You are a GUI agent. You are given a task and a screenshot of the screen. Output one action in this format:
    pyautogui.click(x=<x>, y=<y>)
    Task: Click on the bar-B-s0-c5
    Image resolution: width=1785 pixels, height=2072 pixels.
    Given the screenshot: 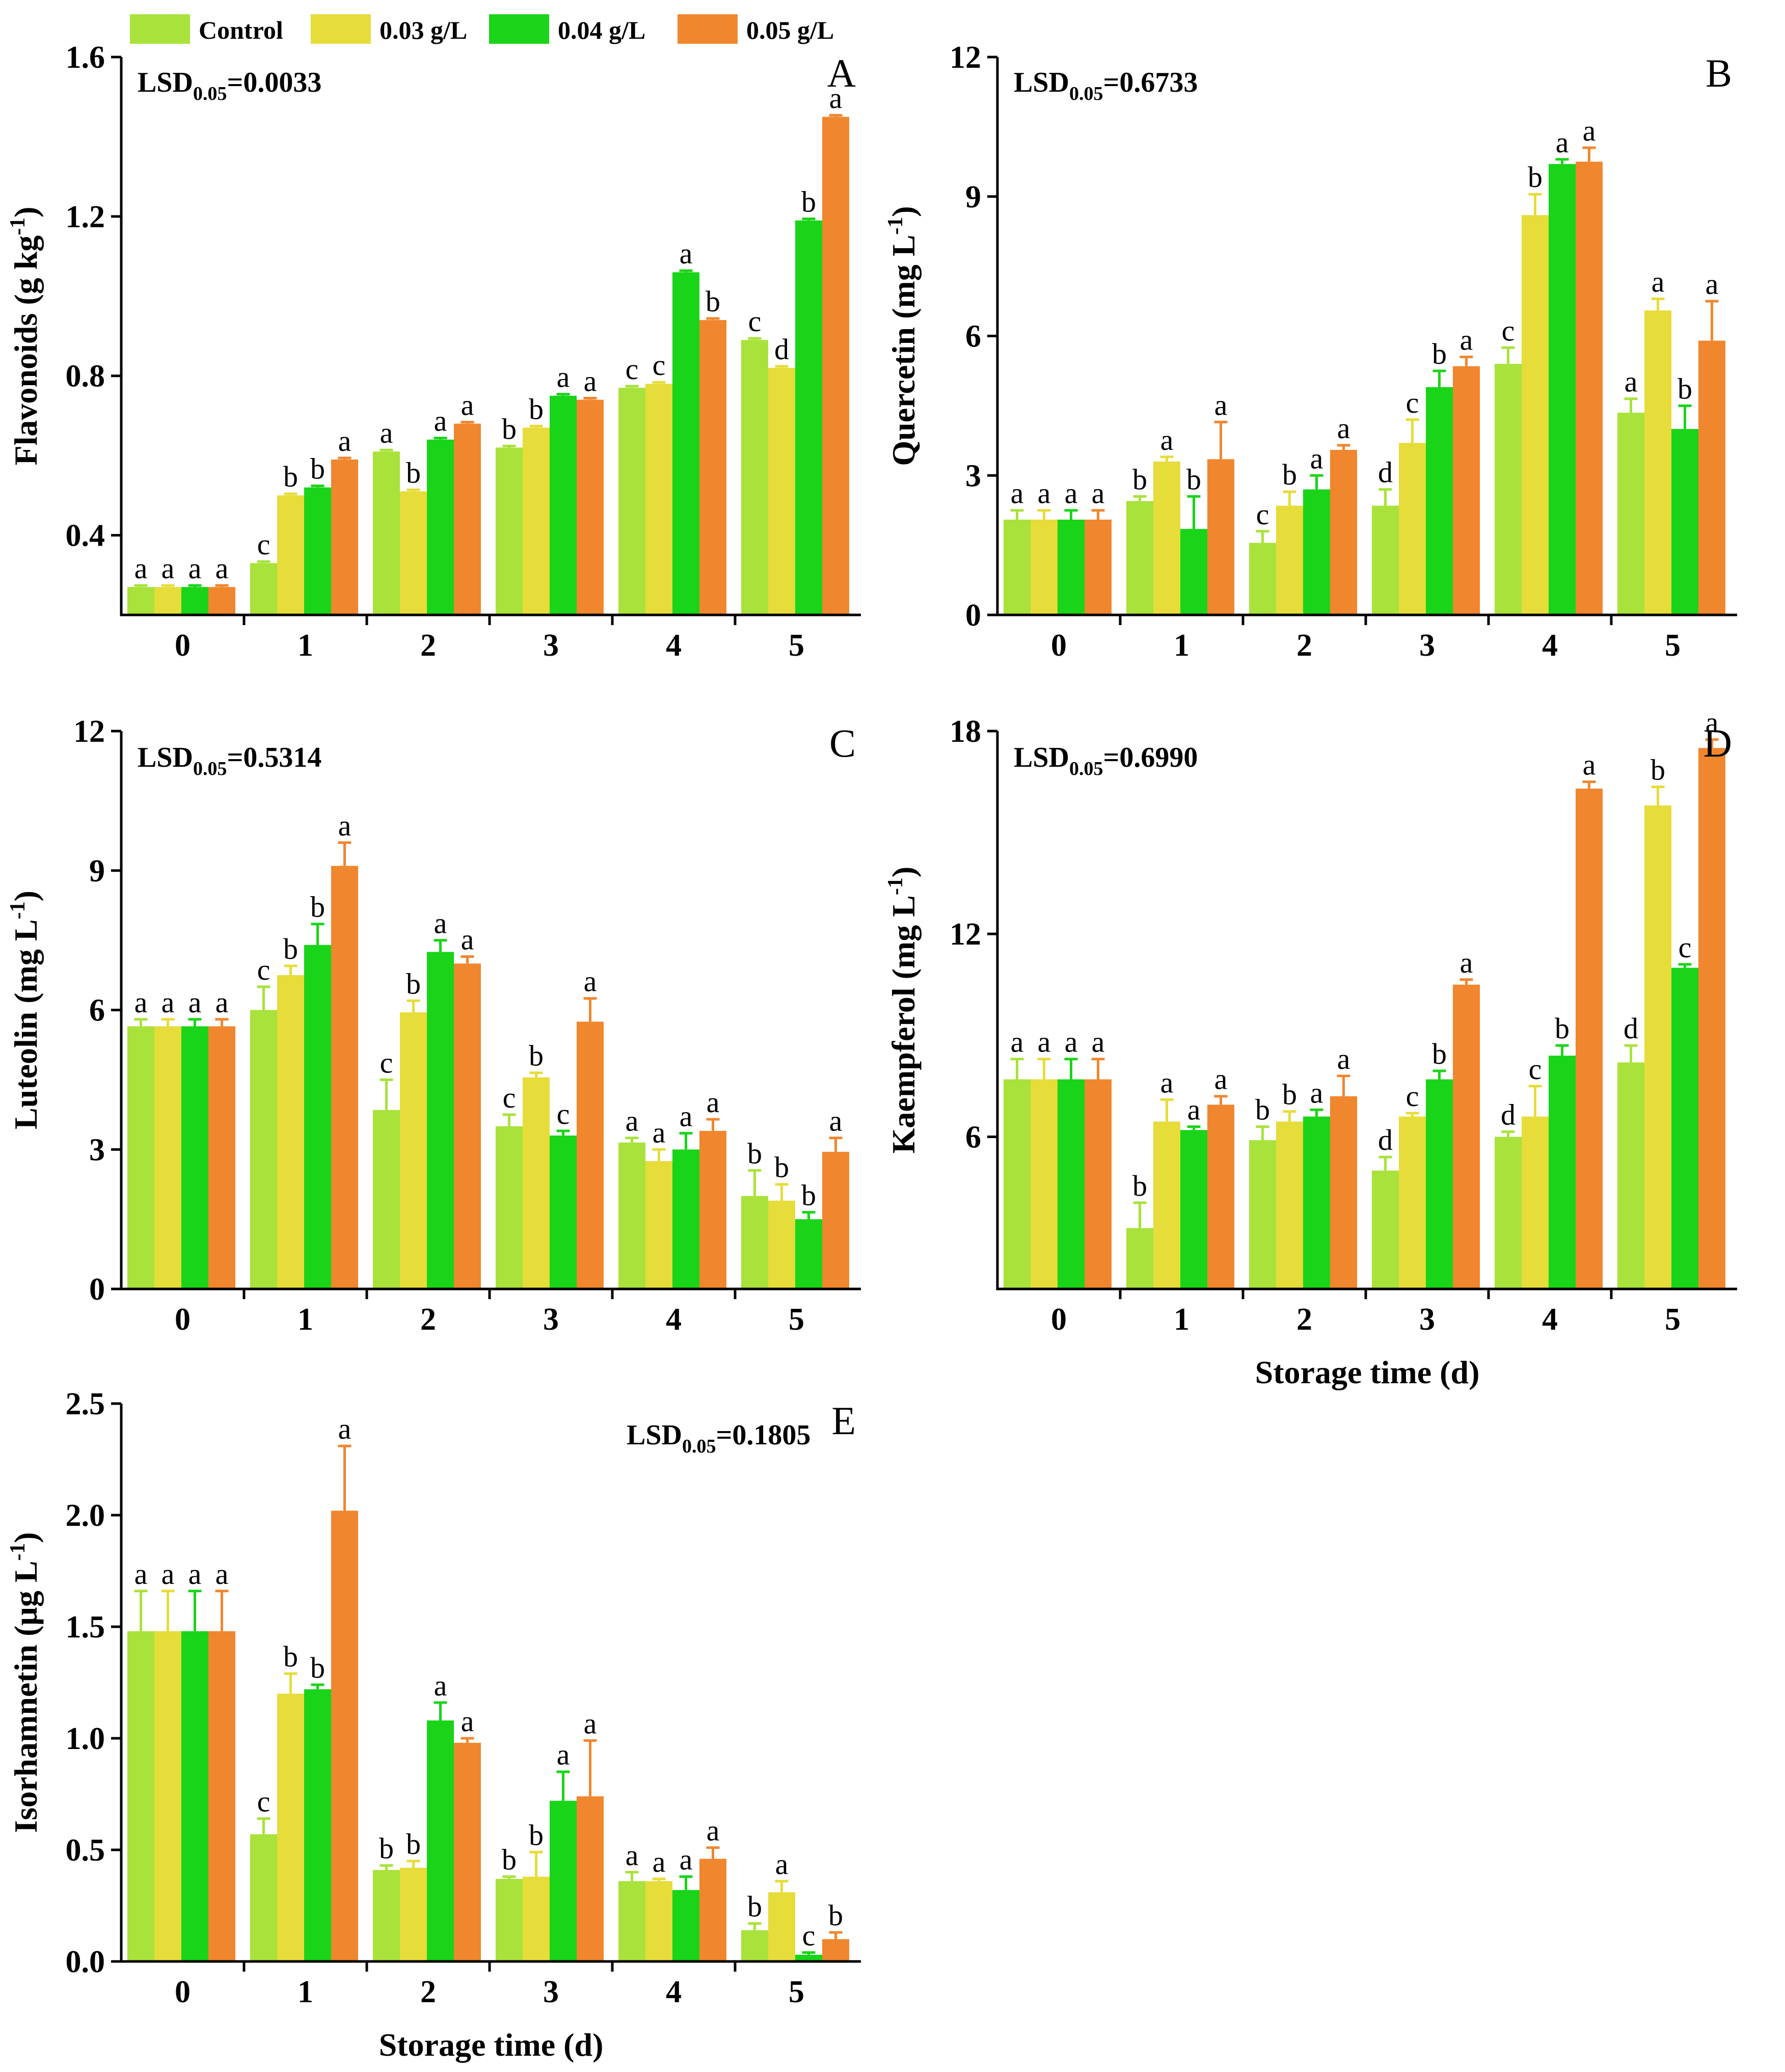 What is the action you would take?
    pyautogui.click(x=1630, y=514)
    